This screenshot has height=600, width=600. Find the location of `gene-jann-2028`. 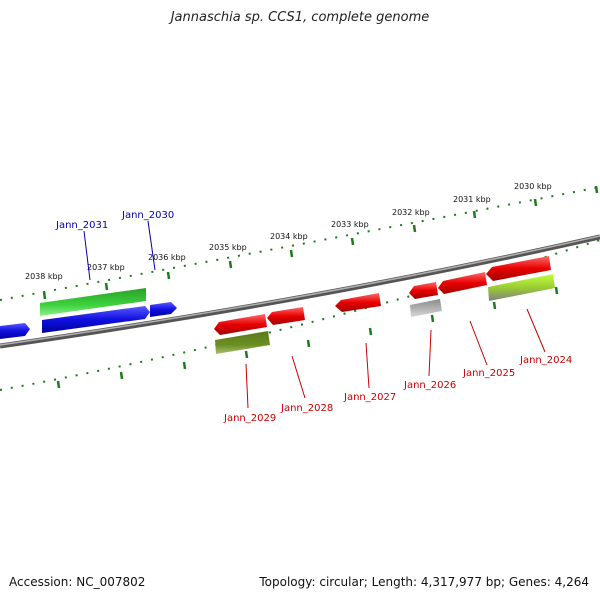

gene-jann-2028 is located at coordinates (286, 316).